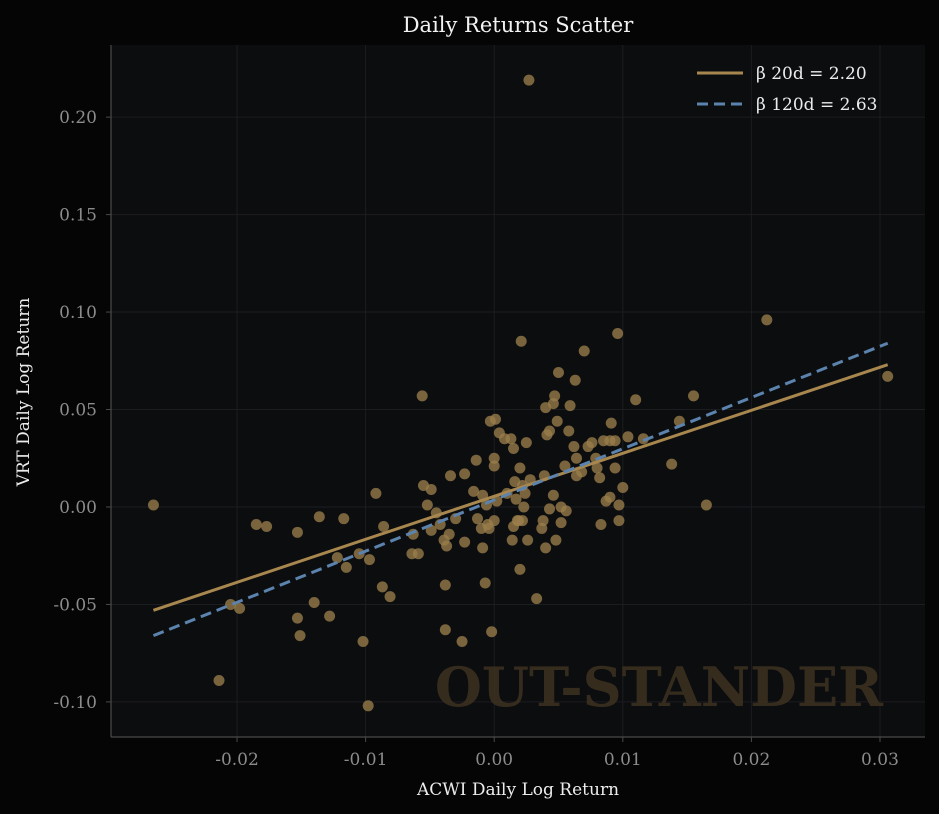 The width and height of the screenshot is (939, 814). I want to click on y-tick-label: 0.20, so click(78, 118).